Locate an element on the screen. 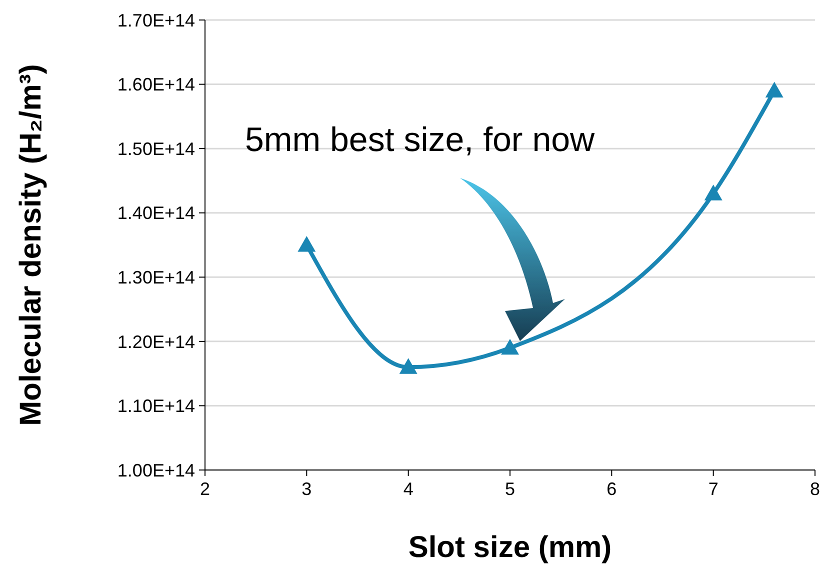 This screenshot has width=829, height=573. y-tick-label: 1.30E+14 is located at coordinates (156, 278).